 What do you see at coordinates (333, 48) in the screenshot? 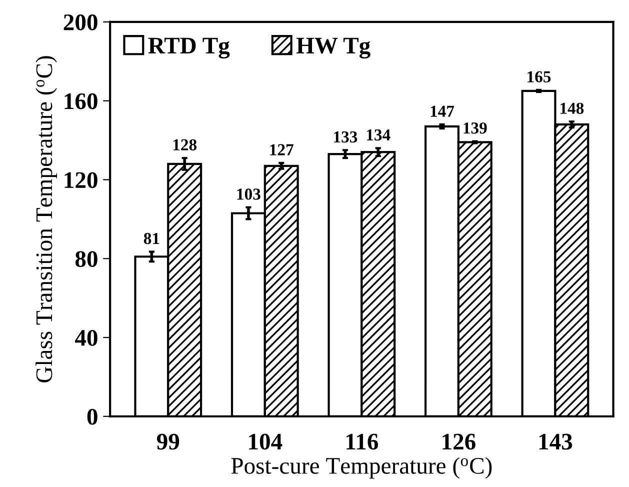
I see `legend-label: HW Tg` at bounding box center [333, 48].